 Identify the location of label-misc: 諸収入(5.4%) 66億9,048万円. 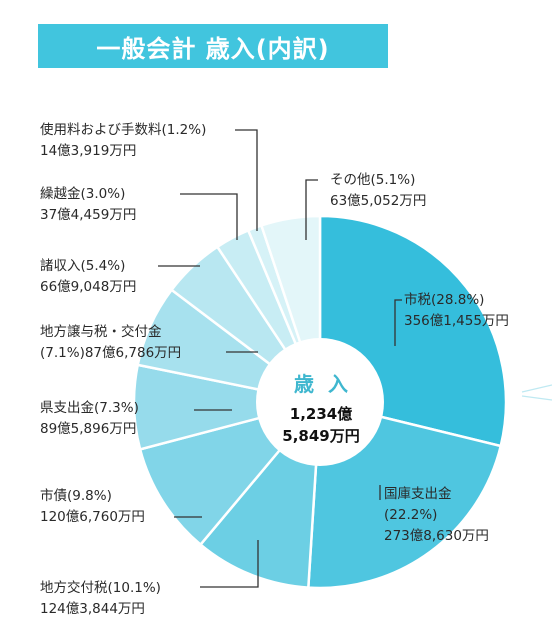
(88, 277).